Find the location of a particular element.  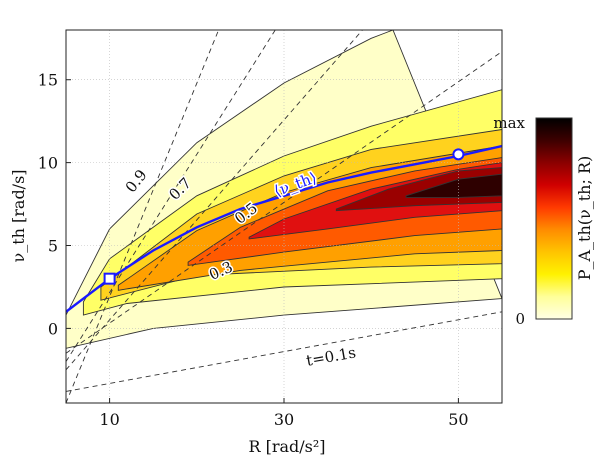

y-tick-label: 0 is located at coordinates (53, 328).